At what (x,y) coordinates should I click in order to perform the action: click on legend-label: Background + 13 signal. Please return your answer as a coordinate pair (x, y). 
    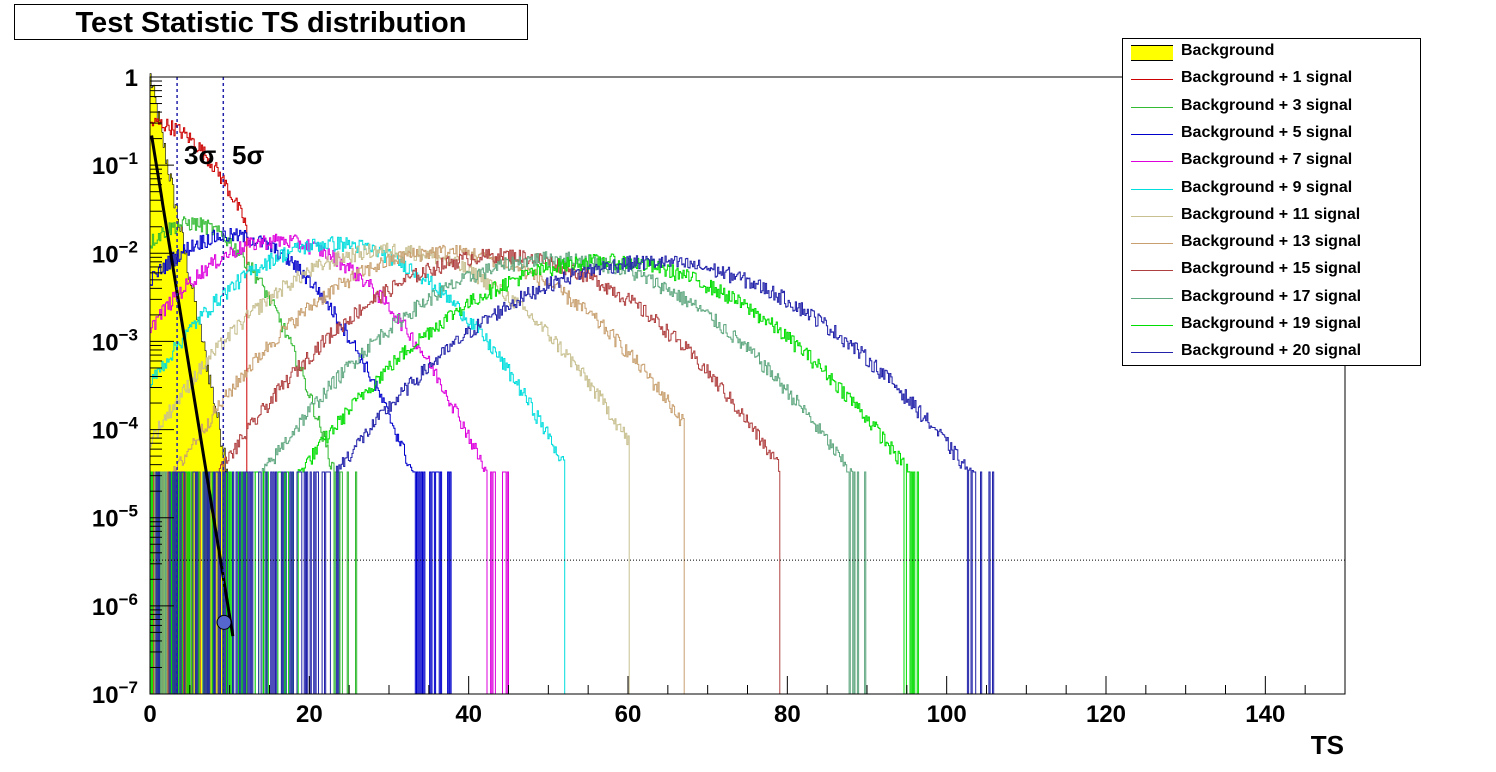
    Looking at the image, I should click on (1271, 242).